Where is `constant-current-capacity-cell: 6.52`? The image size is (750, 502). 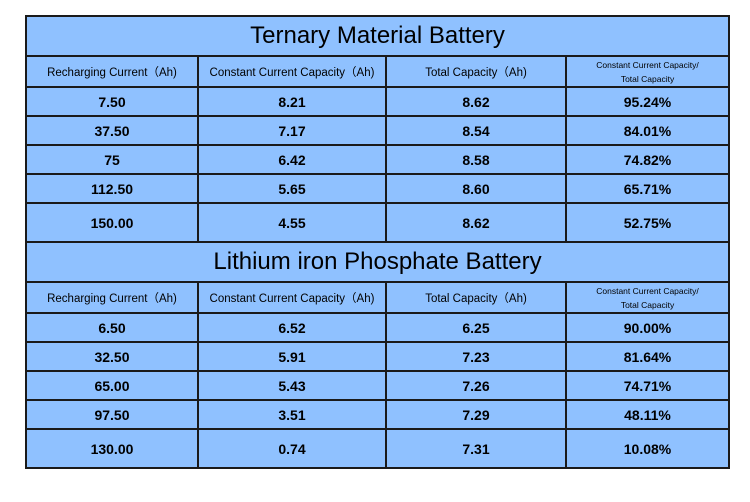 constant-current-capacity-cell: 6.52 is located at coordinates (292, 327).